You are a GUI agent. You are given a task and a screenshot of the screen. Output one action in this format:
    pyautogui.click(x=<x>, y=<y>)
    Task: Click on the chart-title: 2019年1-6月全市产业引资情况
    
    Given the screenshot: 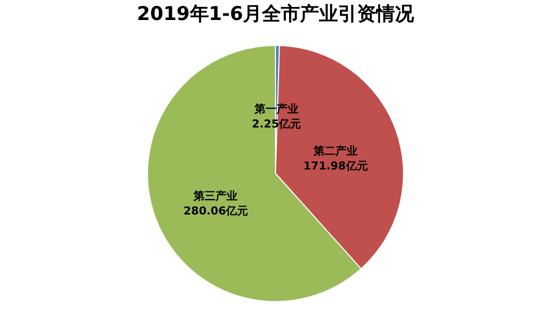 What is the action you would take?
    pyautogui.click(x=276, y=14)
    